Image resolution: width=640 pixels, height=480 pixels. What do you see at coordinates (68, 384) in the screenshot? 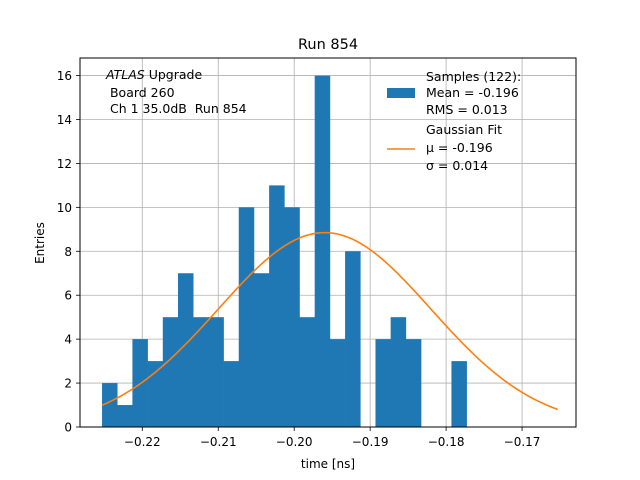
I see `y-tick-label: 2` at bounding box center [68, 384].